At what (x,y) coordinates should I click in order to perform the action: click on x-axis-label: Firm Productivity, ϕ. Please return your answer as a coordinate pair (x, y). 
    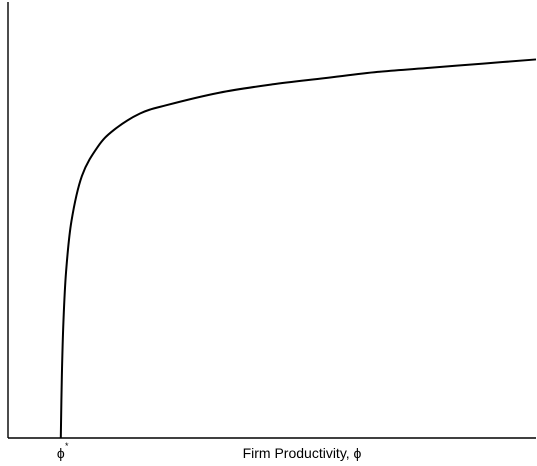
    Looking at the image, I should click on (302, 453).